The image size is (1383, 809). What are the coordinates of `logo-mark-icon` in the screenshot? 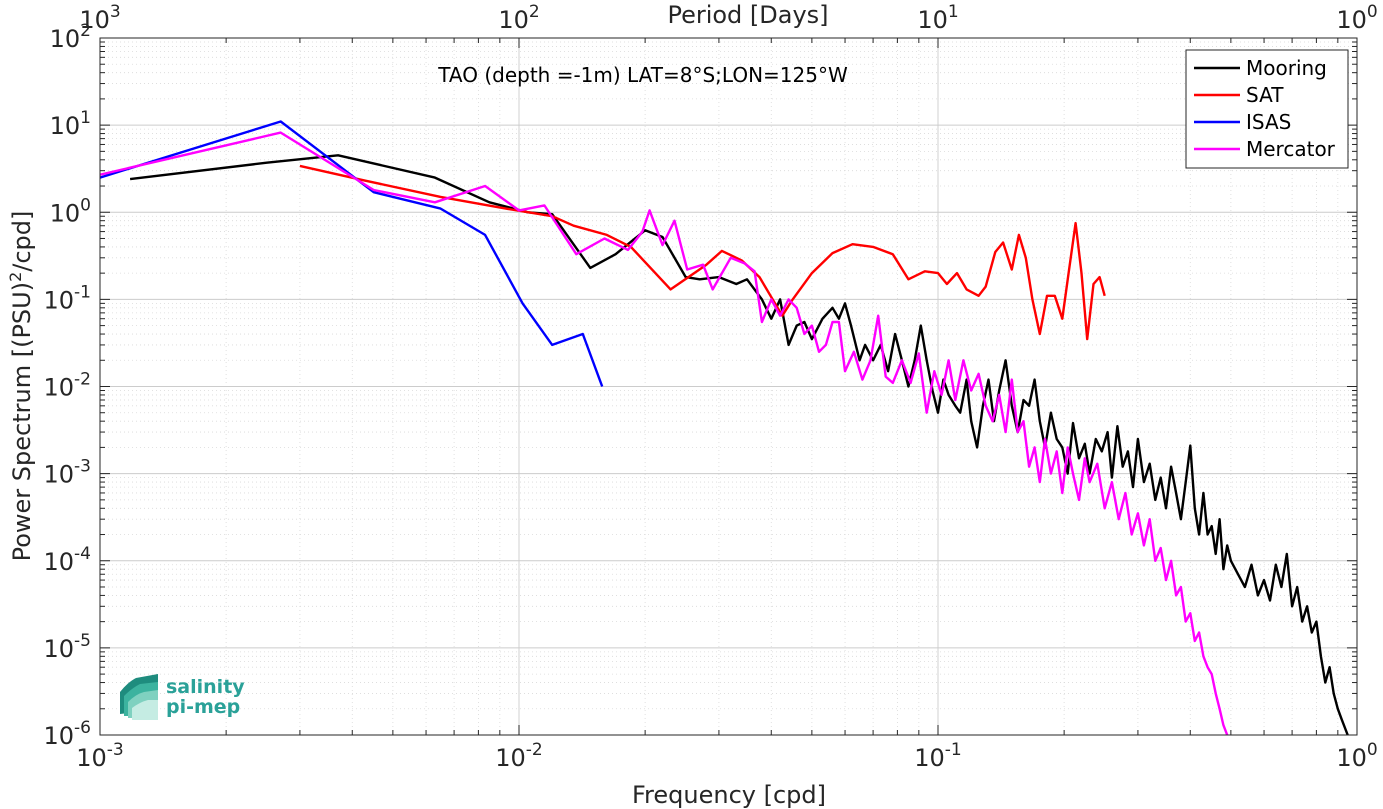 It's located at (139, 697).